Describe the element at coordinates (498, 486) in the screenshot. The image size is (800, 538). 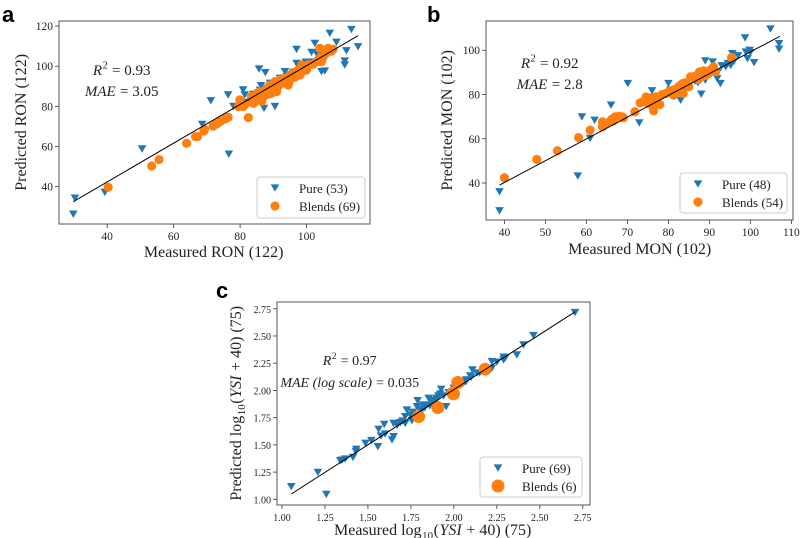
I see `legend-blends-marker` at that location.